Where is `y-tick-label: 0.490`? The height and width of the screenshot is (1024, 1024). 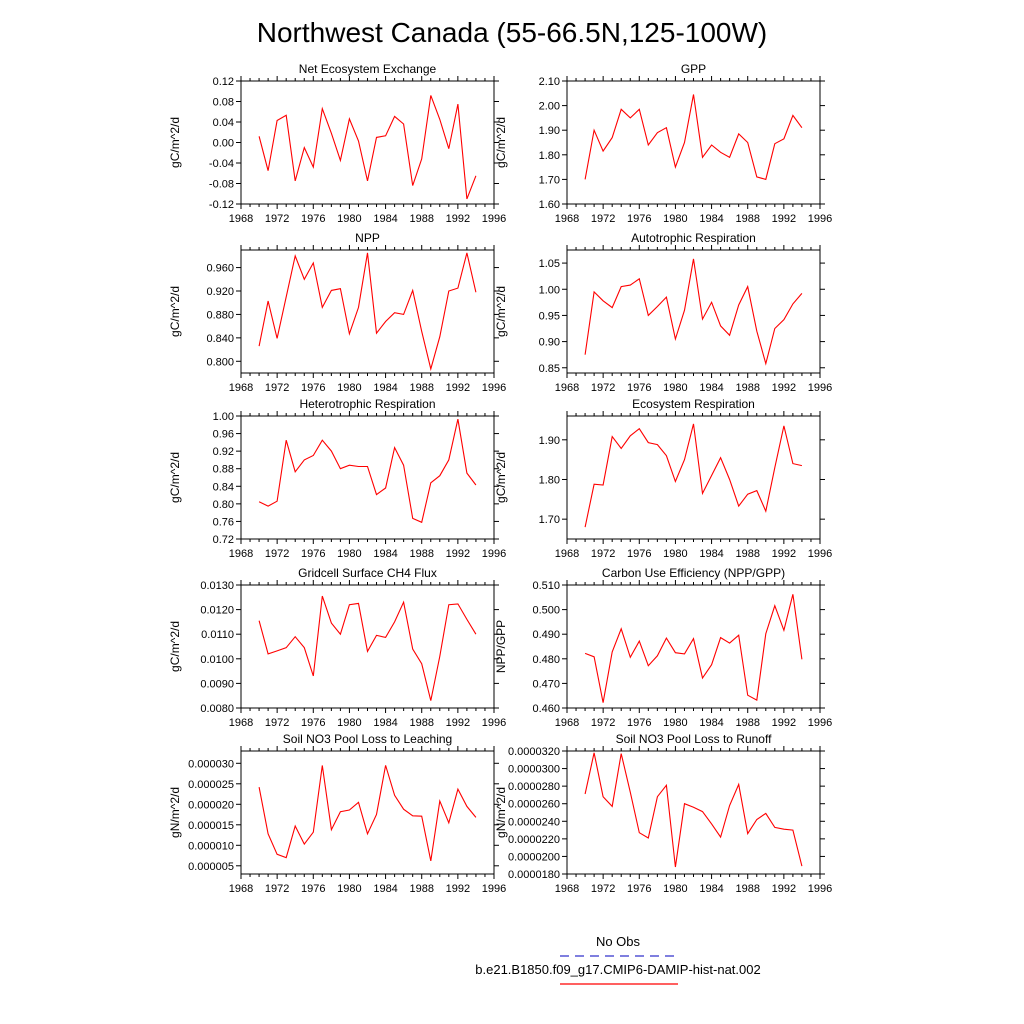 y-tick-label: 0.490 is located at coordinates (546, 635).